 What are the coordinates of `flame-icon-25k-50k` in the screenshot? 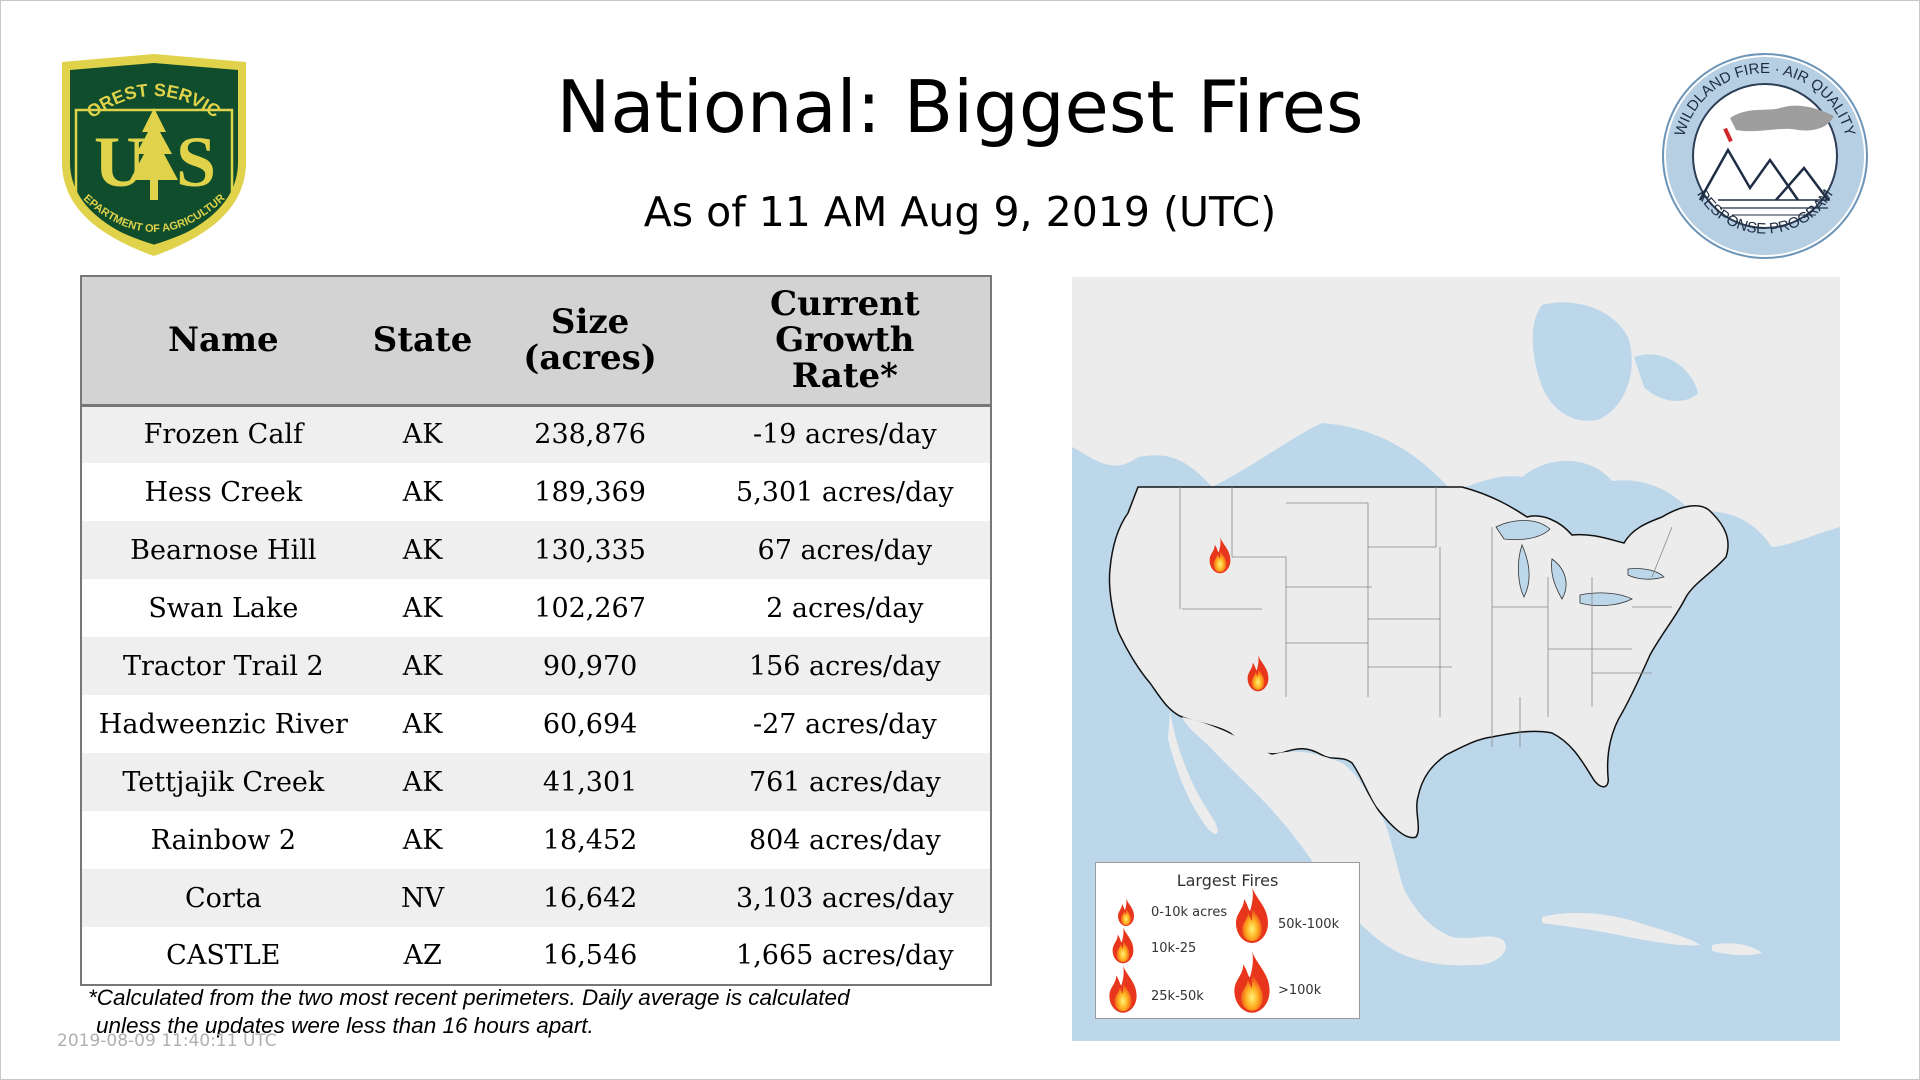 It's located at (1123, 989).